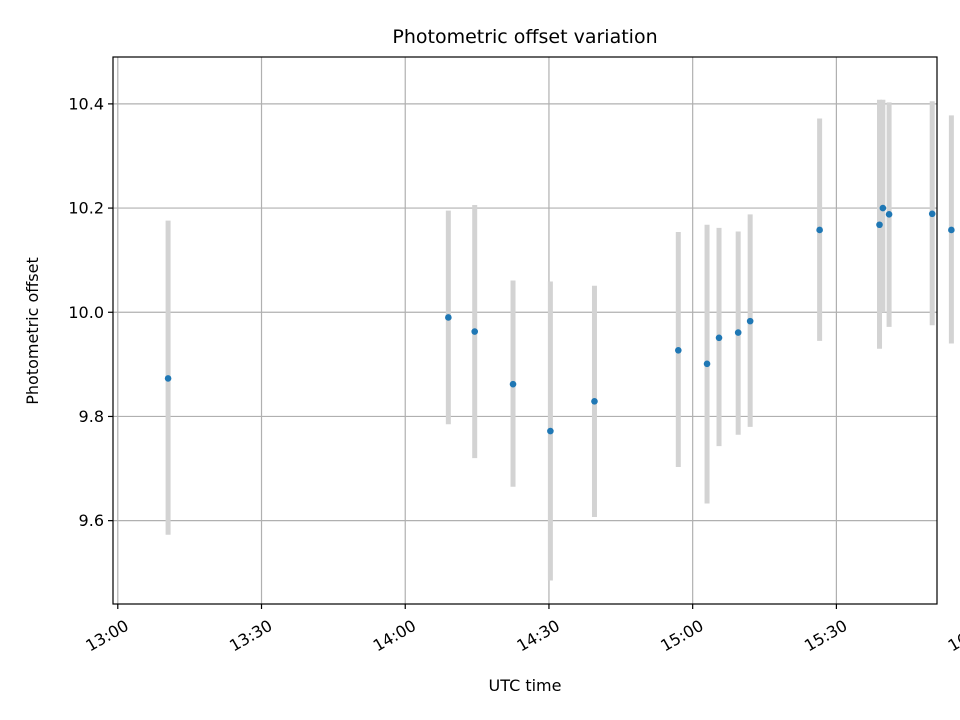 The width and height of the screenshot is (960, 720). I want to click on y-tick-label: 10.2, so click(86, 208).